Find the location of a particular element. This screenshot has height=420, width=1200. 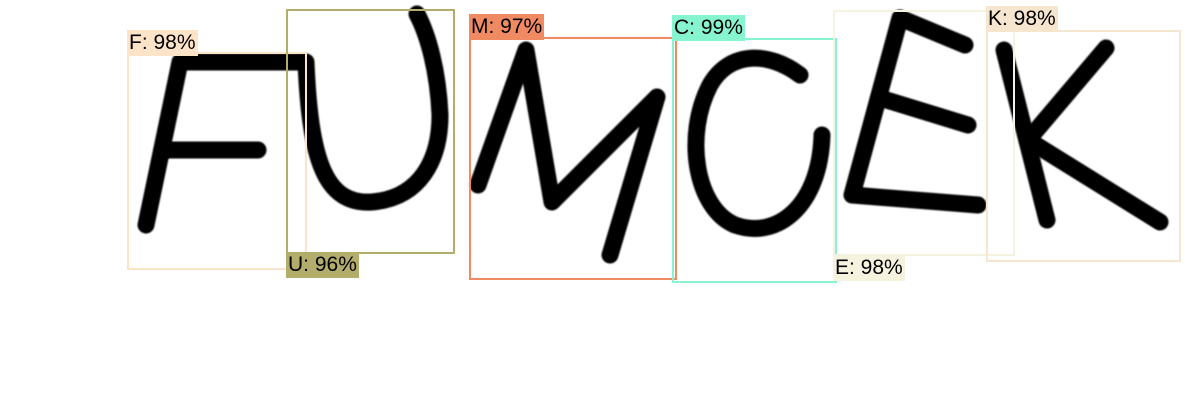

detection-label-e: E: 98% is located at coordinates (869, 268).